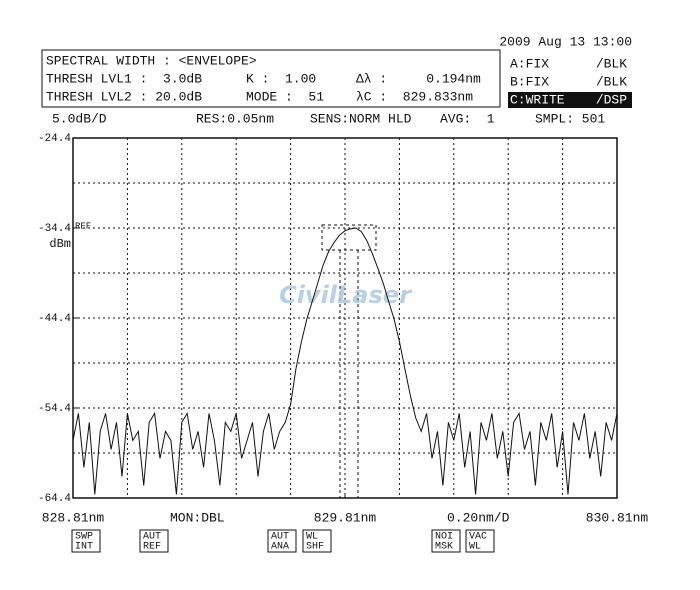  Describe the element at coordinates (568, 81) in the screenshot. I see `trace-status: B:FIX /BLK` at that location.